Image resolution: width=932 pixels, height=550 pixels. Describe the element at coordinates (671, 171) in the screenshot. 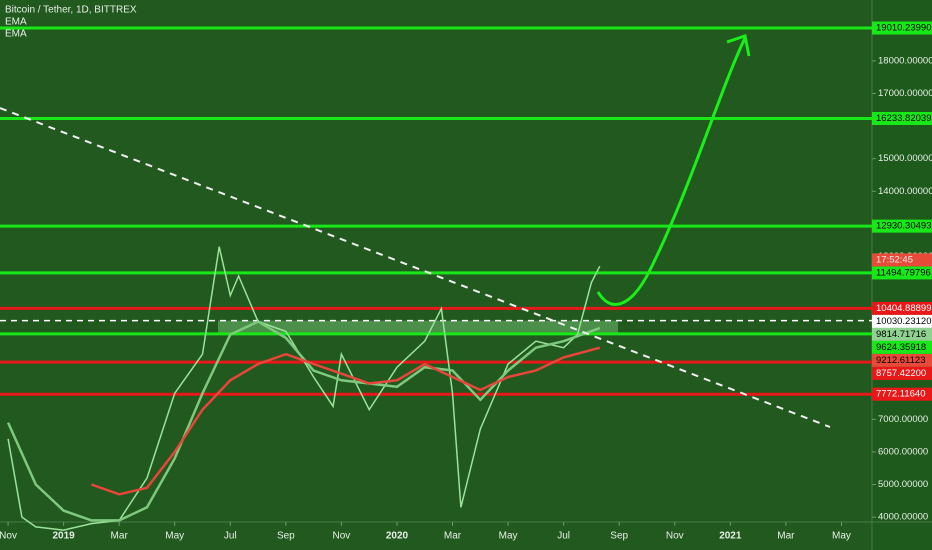

I see `projection-arrow` at that location.